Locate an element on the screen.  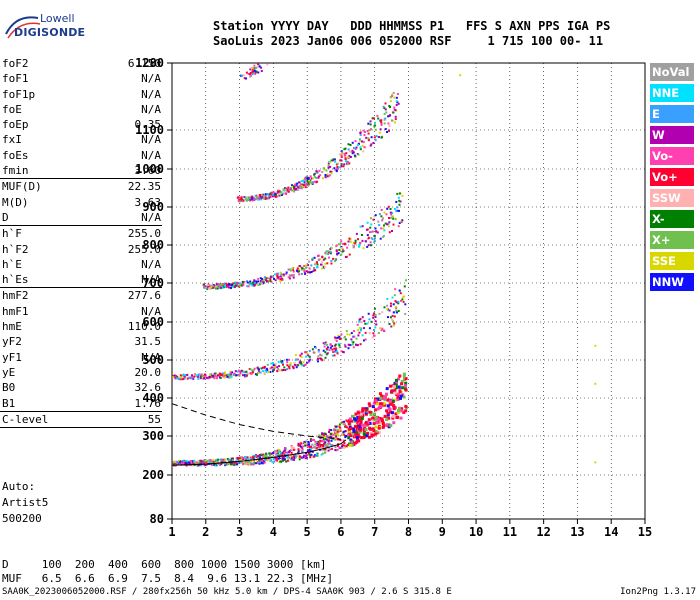
param-label: fxI is located at coordinates (12, 140).